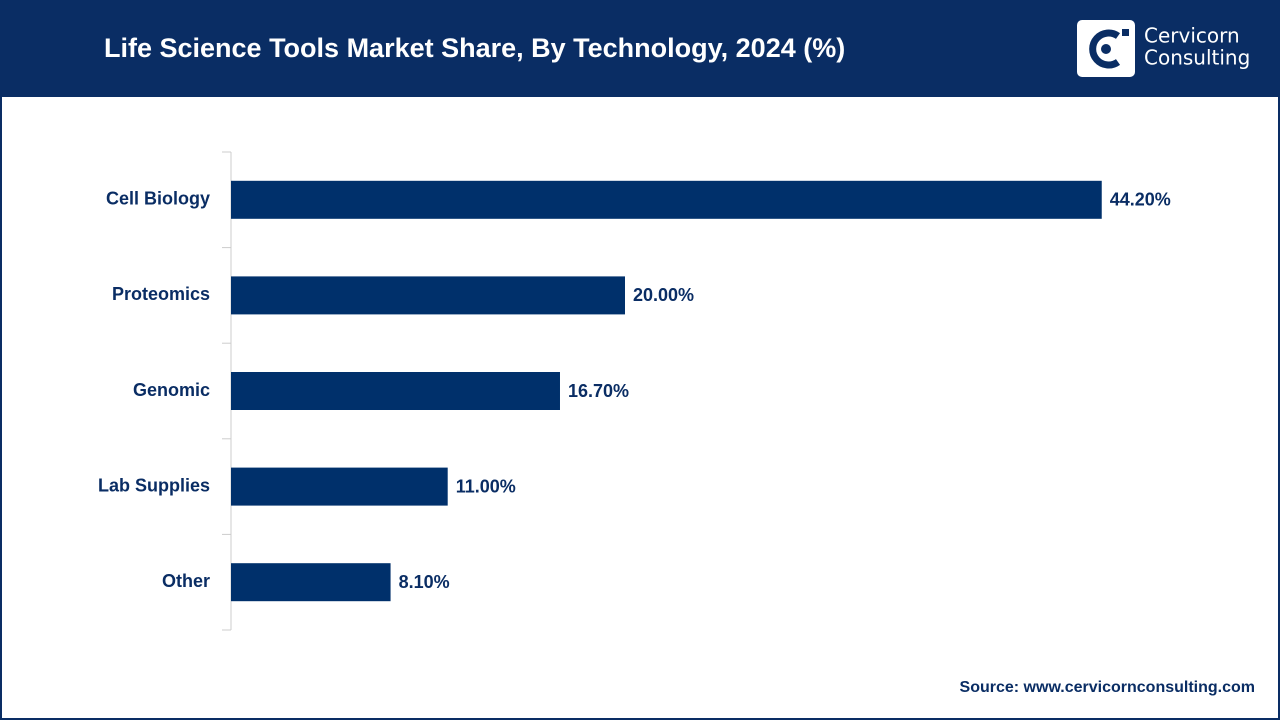 This screenshot has height=720, width=1280. What do you see at coordinates (186, 581) in the screenshot?
I see `y-tick-label: Other` at bounding box center [186, 581].